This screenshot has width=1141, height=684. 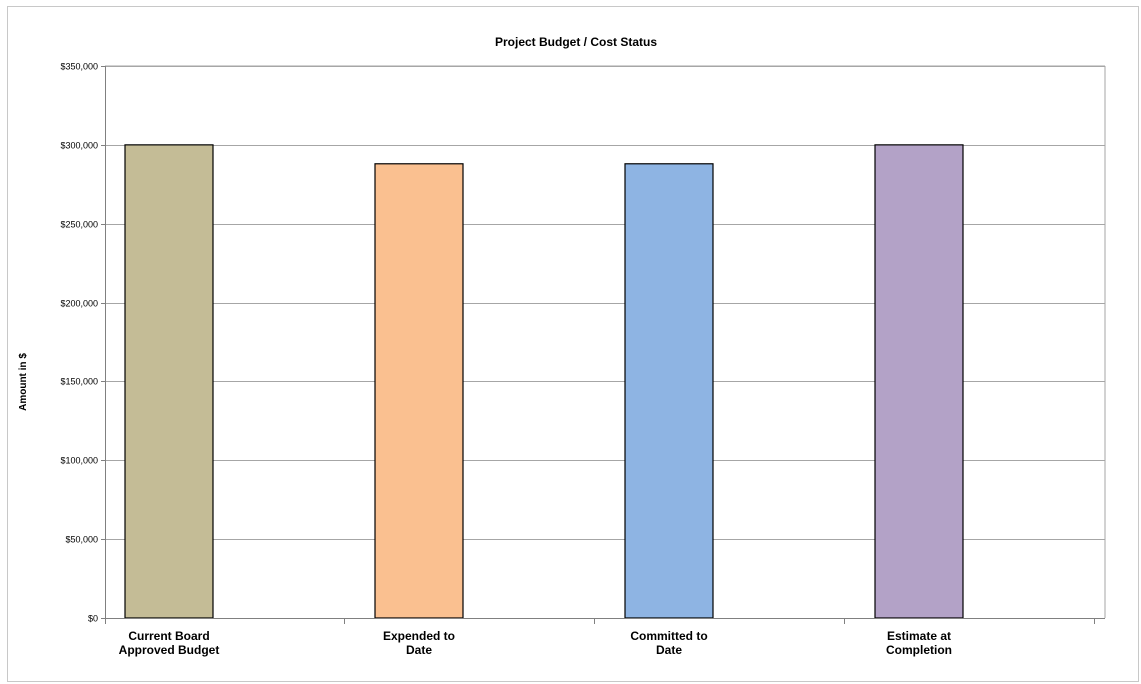 What do you see at coordinates (79, 382) in the screenshot?
I see `y-tick-label: $150,000` at bounding box center [79, 382].